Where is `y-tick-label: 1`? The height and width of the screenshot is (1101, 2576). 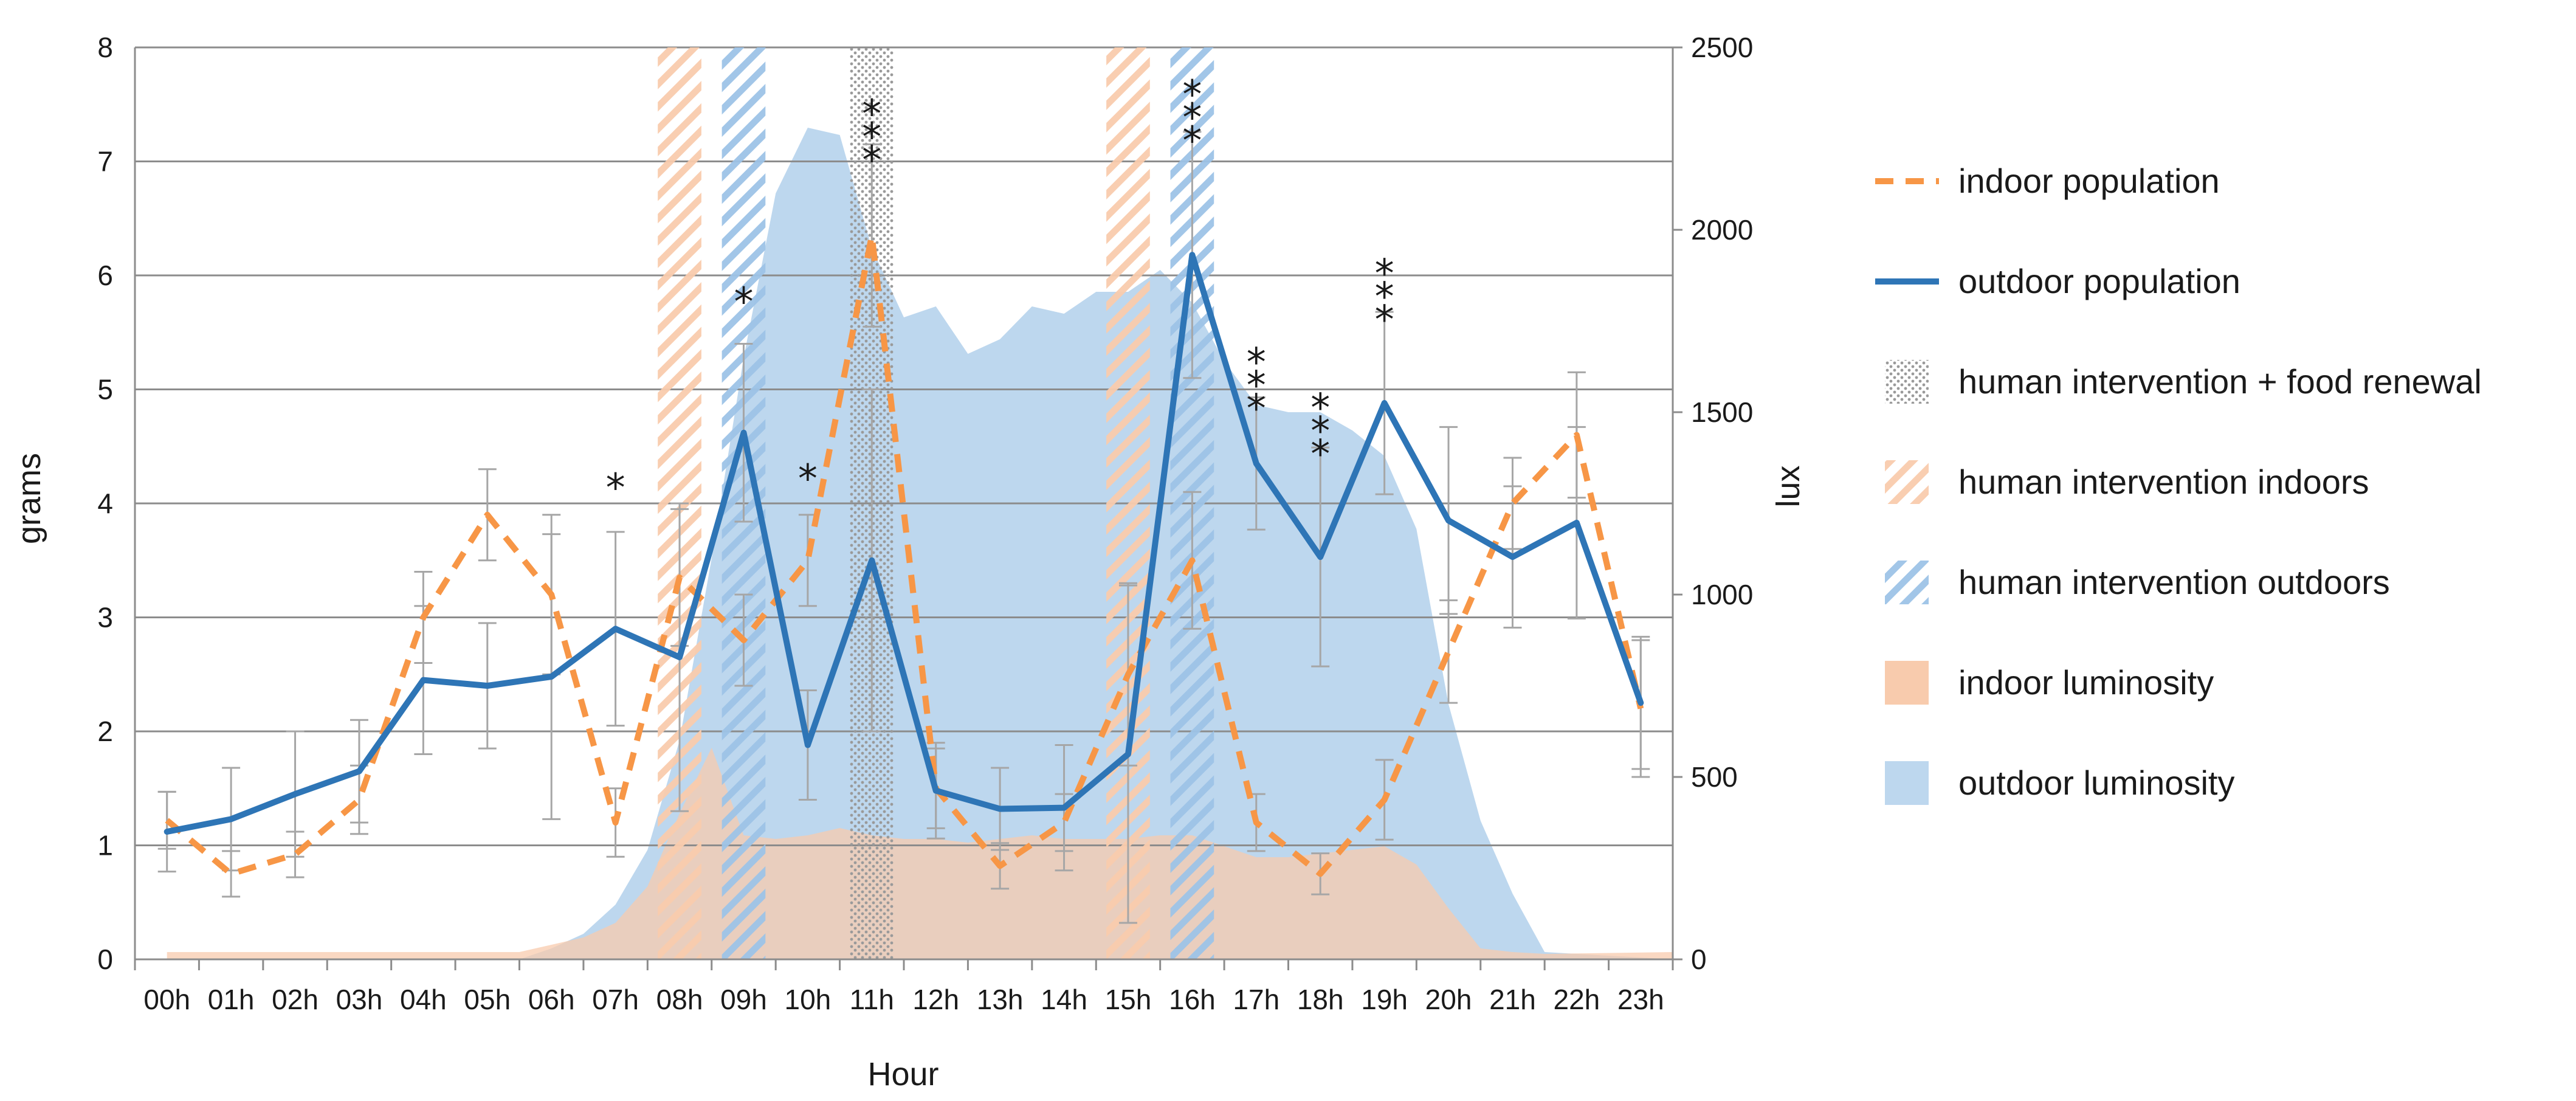 y-tick-label: 1 is located at coordinates (105, 846).